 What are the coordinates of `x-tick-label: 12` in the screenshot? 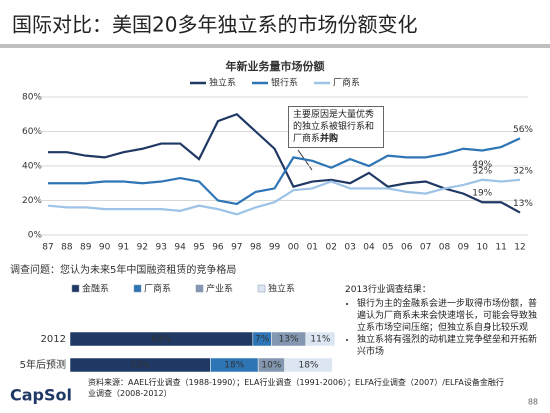 It's located at (519, 248).